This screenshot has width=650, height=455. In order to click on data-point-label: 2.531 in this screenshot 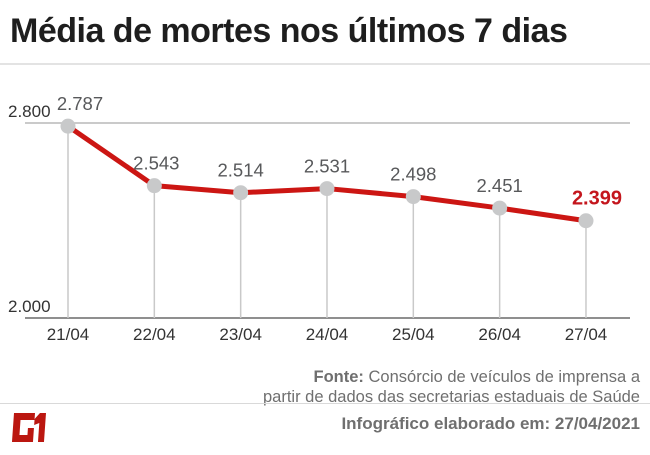, I will do `click(327, 166)`.